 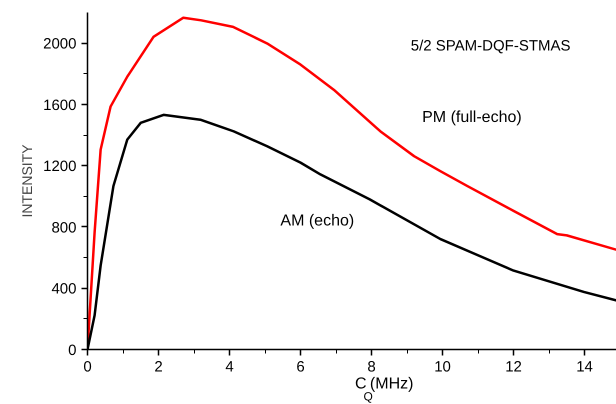 What do you see at coordinates (87, 367) in the screenshot?
I see `x-tick-label: 0` at bounding box center [87, 367].